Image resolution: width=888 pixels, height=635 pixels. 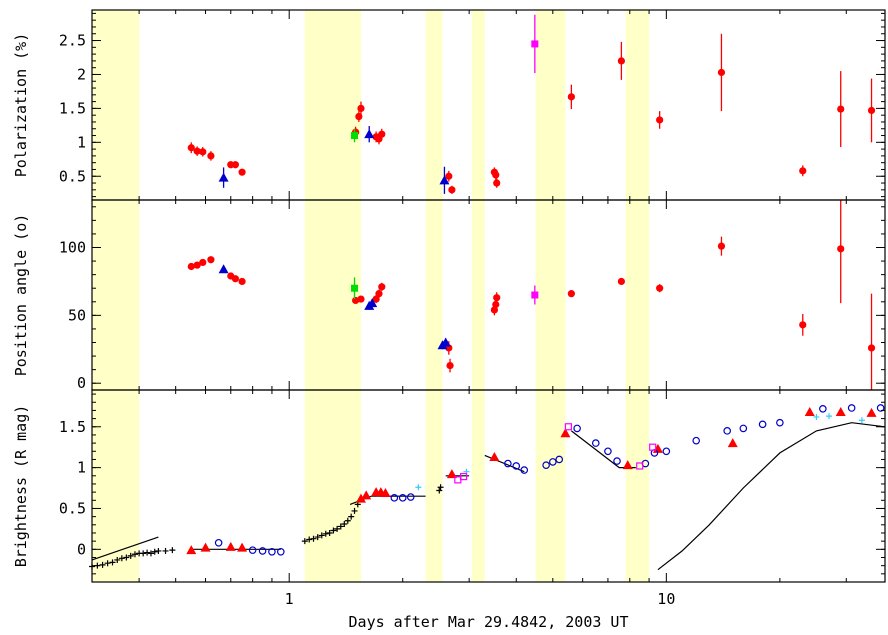 I want to click on y-tick-label: 50, so click(x=77, y=315).